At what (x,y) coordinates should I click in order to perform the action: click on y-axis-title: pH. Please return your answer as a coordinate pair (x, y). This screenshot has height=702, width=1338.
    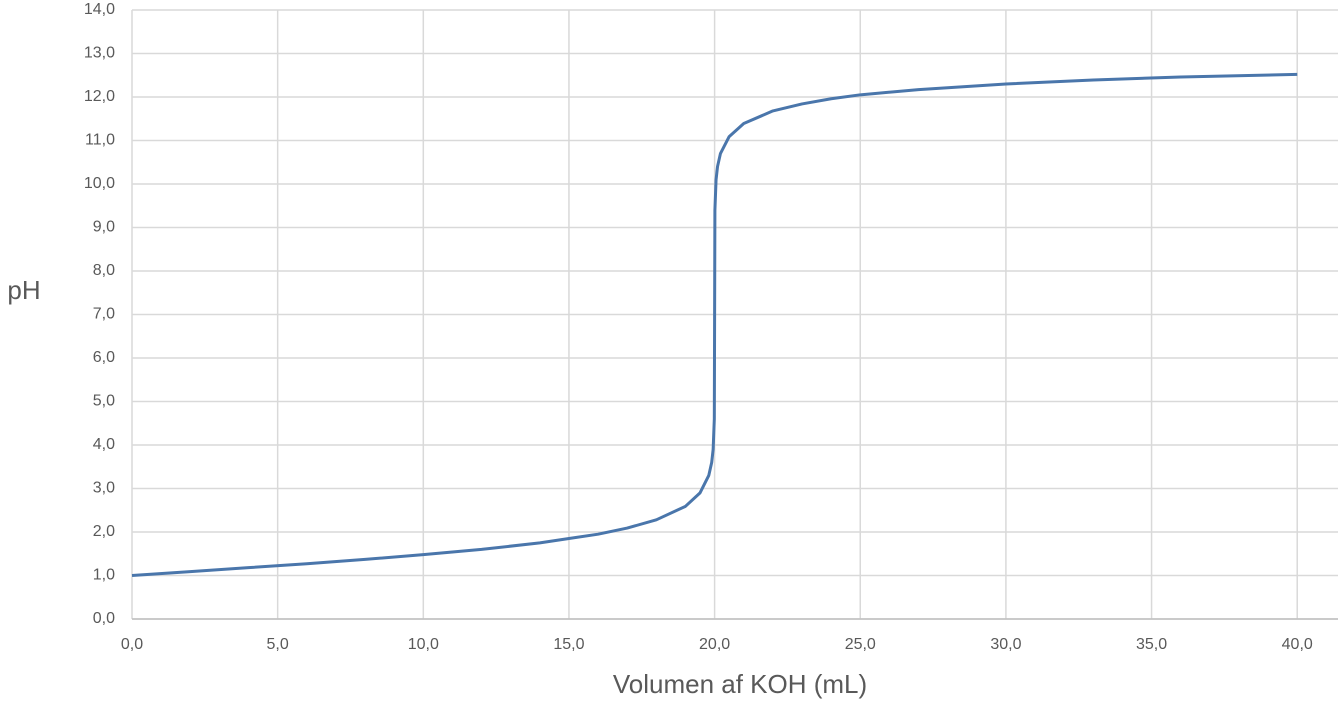
    Looking at the image, I should click on (23, 290).